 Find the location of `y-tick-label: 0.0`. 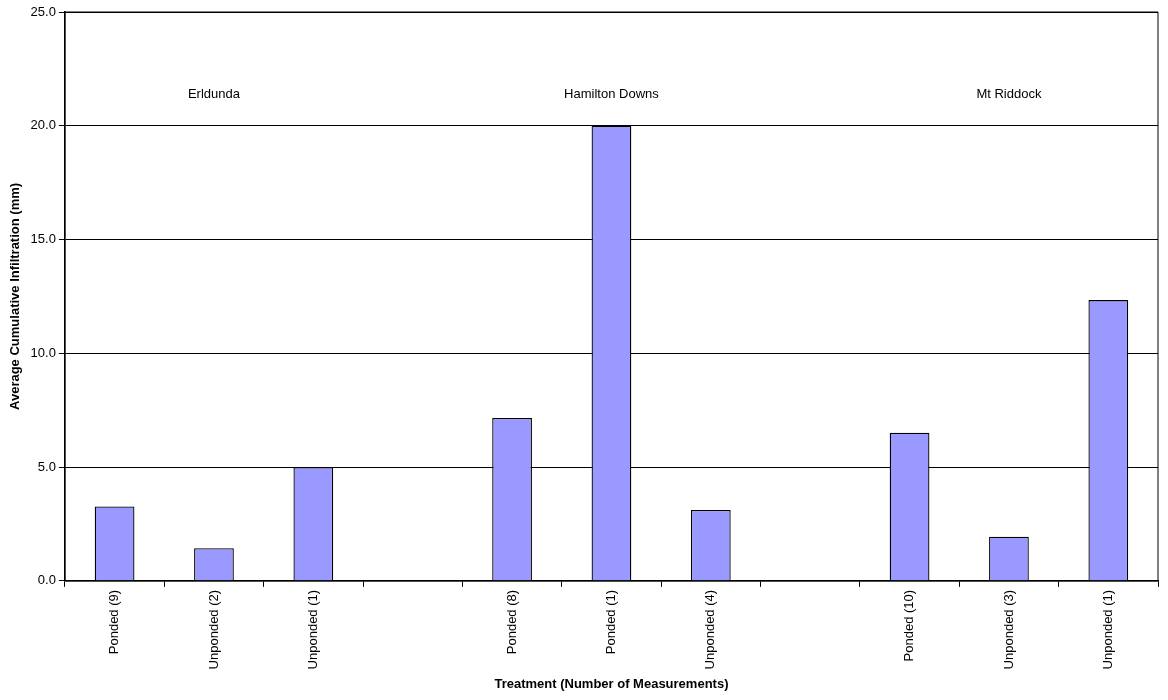

y-tick-label: 0.0 is located at coordinates (46, 580).